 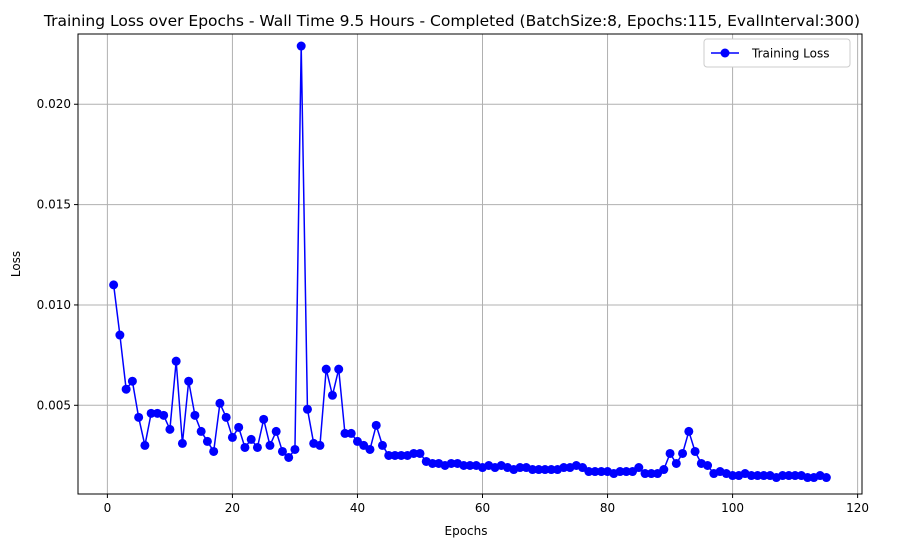 What do you see at coordinates (57, 254) in the screenshot?
I see `y-axis: 0.005 0.010 0.015 0.020` at bounding box center [57, 254].